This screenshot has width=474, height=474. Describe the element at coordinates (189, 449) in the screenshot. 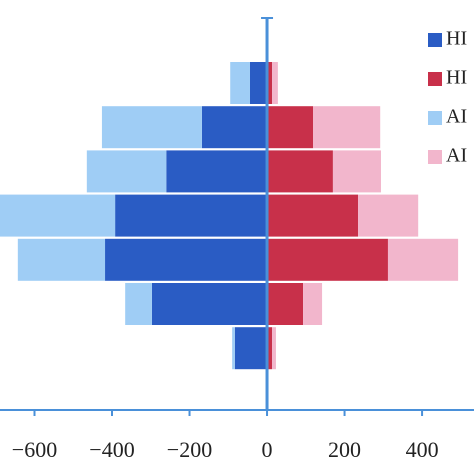

I see `x-tick-label: −200` at that location.